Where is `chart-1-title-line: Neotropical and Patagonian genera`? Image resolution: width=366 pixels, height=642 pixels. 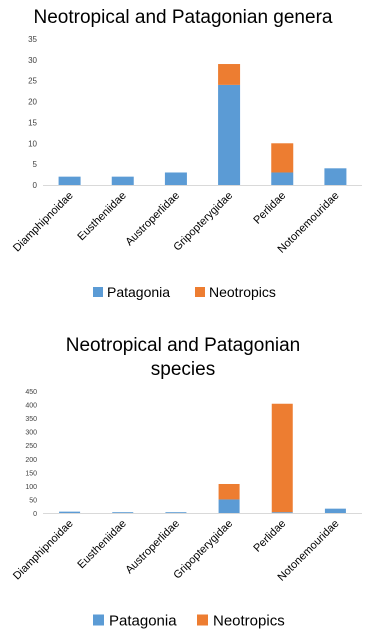 chart-1-title-line: Neotropical and Patagonian genera is located at coordinates (183, 17).